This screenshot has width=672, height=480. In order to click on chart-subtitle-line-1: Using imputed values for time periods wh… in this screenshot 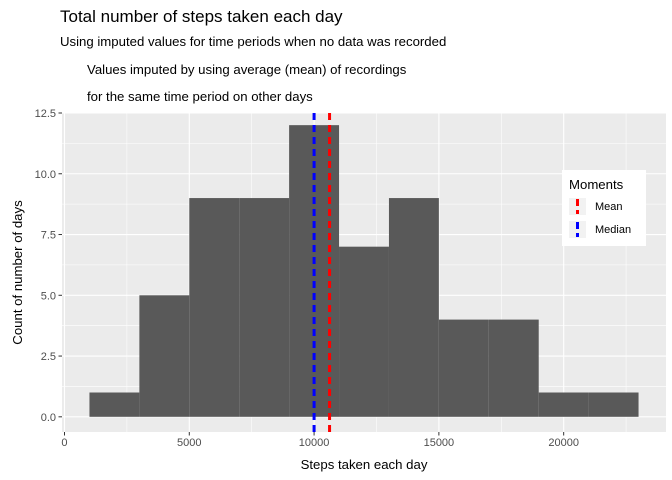, I will do `click(253, 41)`.